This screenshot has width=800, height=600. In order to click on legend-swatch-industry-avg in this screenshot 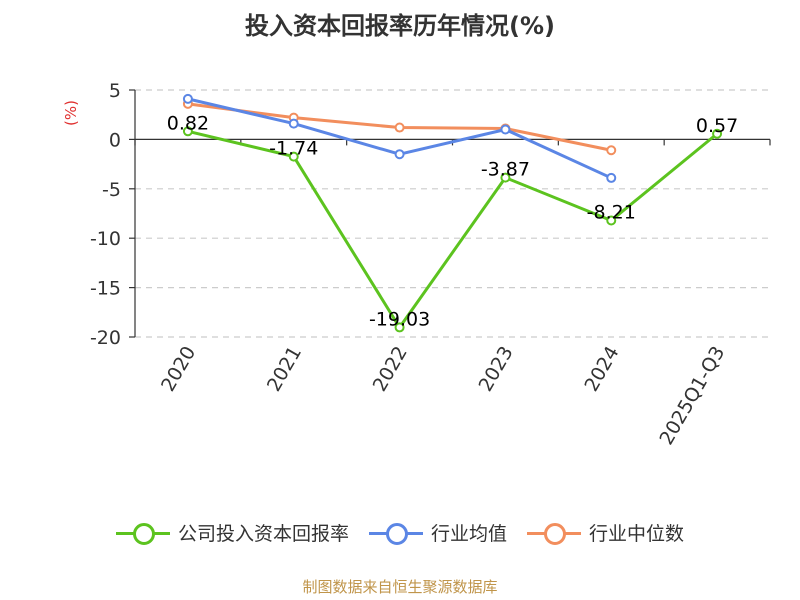, I will do `click(395, 533)`.